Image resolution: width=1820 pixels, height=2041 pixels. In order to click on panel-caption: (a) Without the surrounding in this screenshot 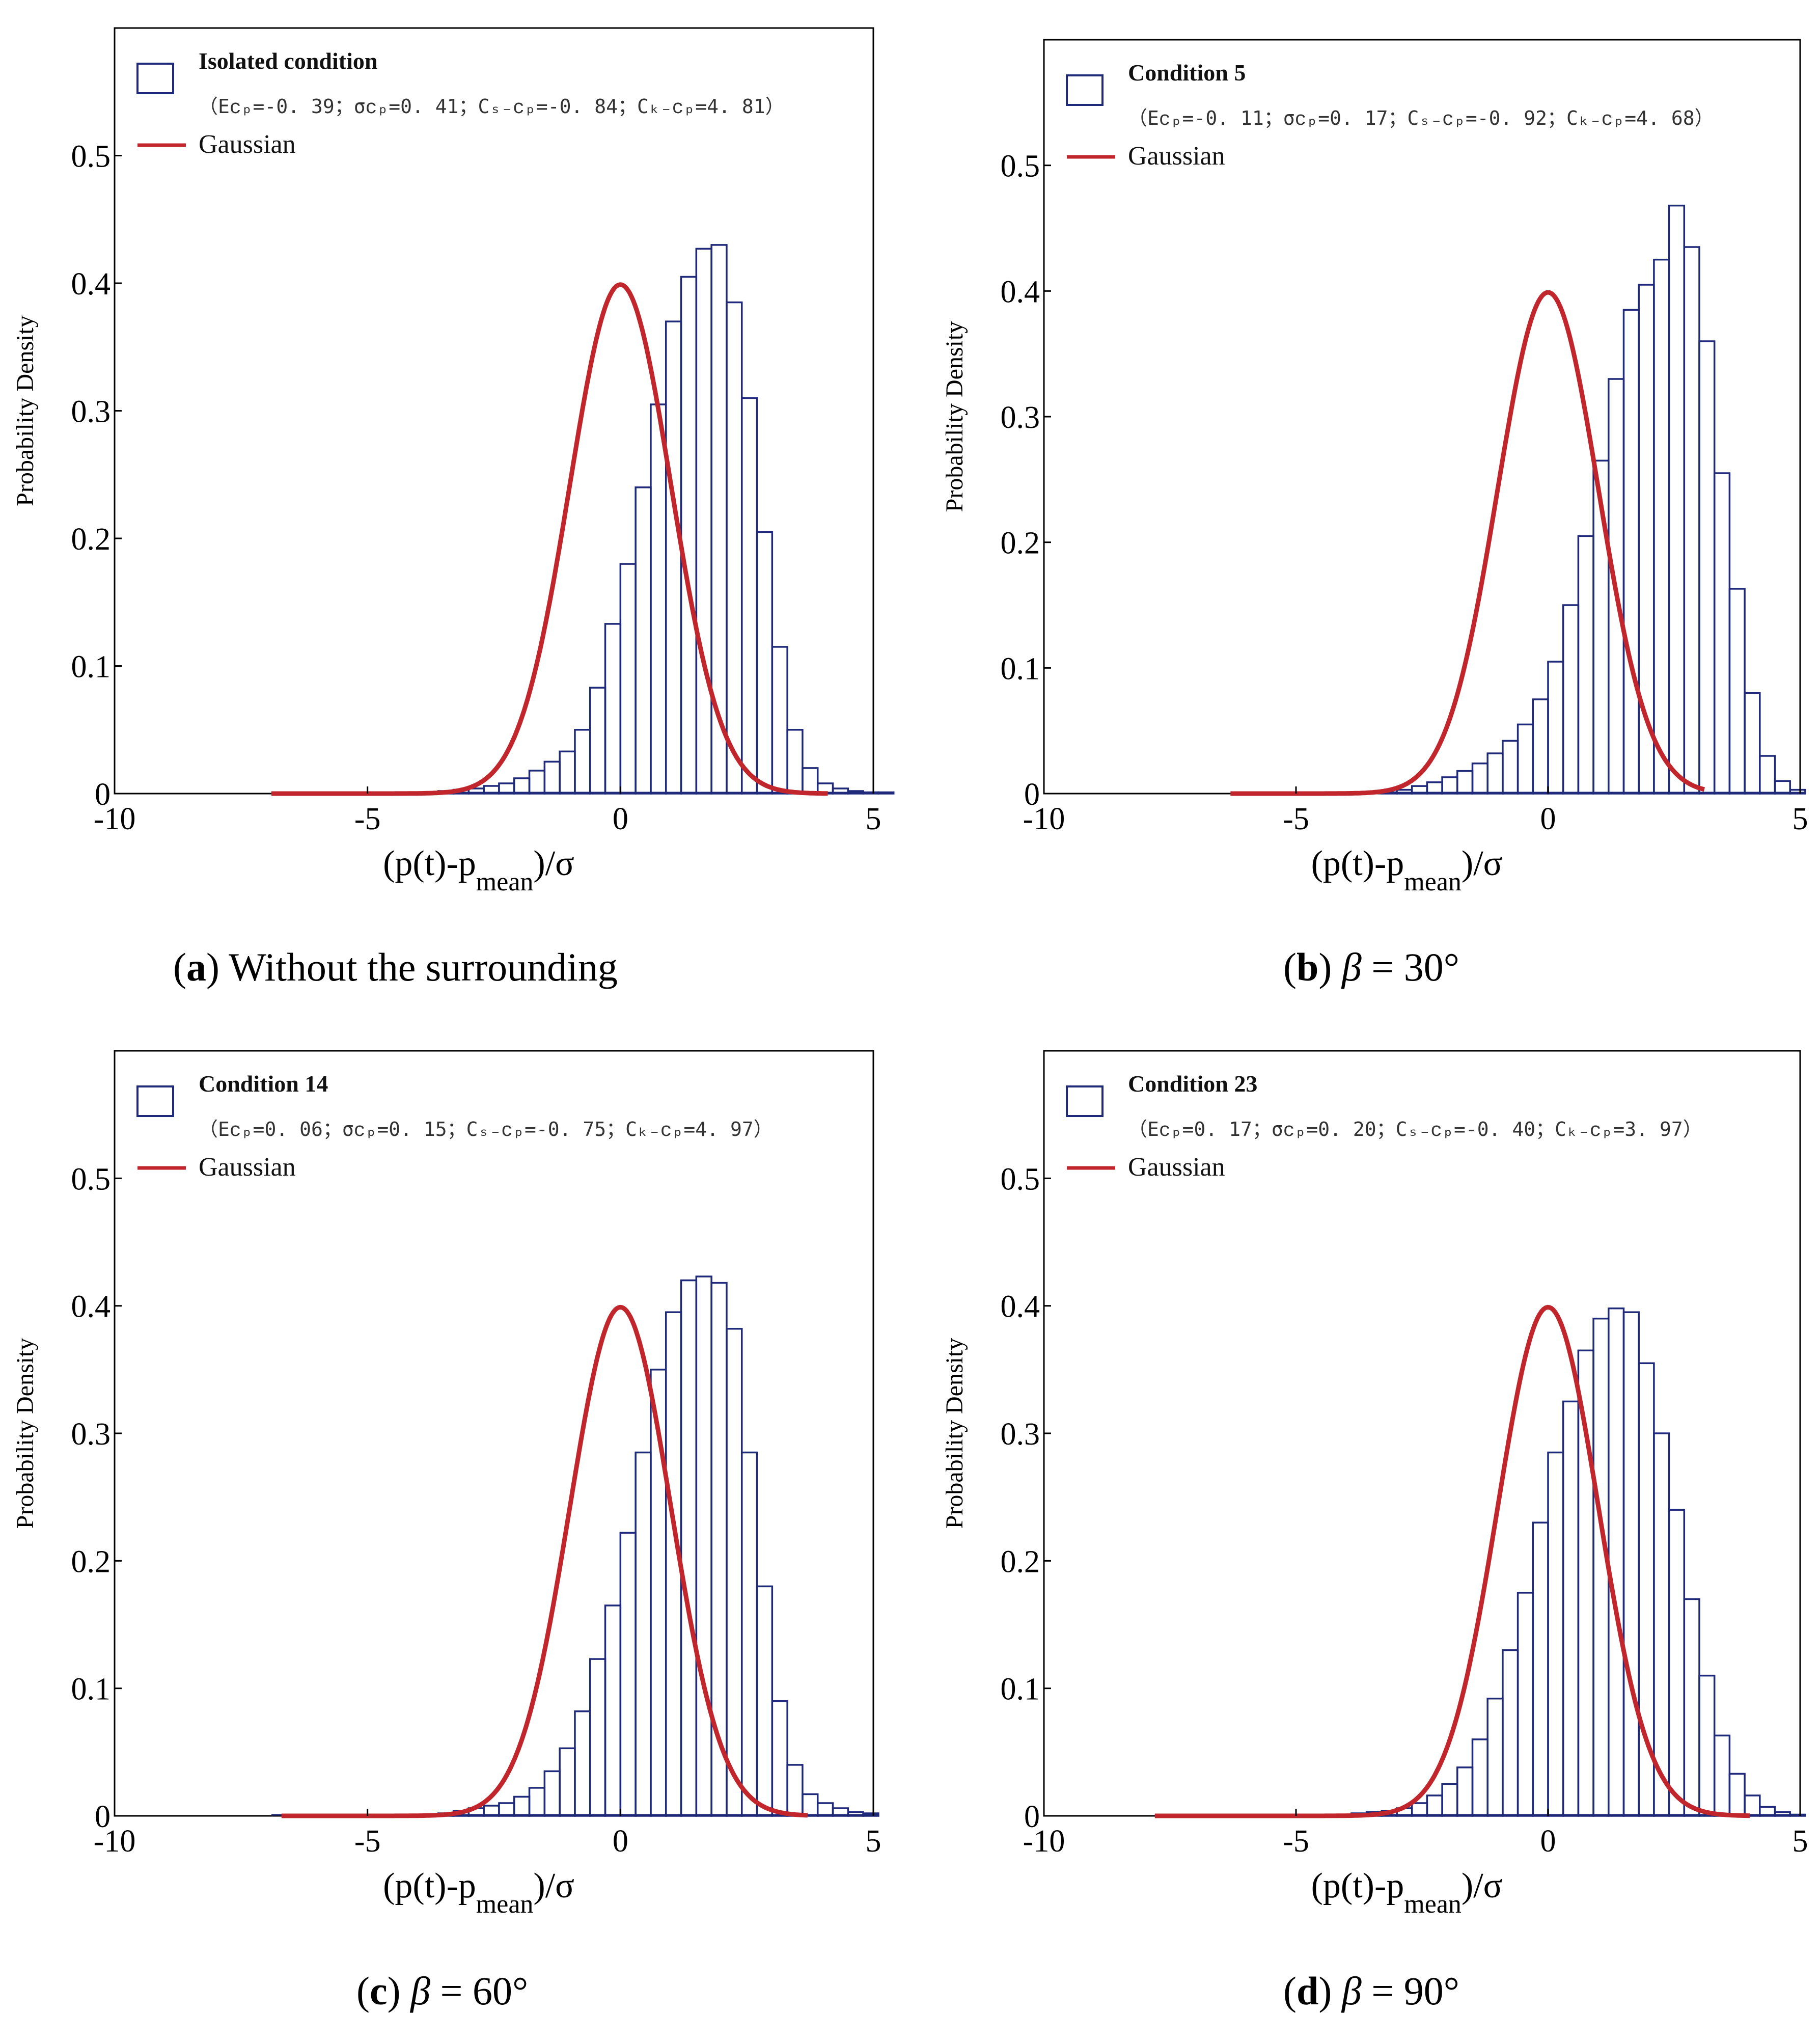, I will do `click(395, 967)`.